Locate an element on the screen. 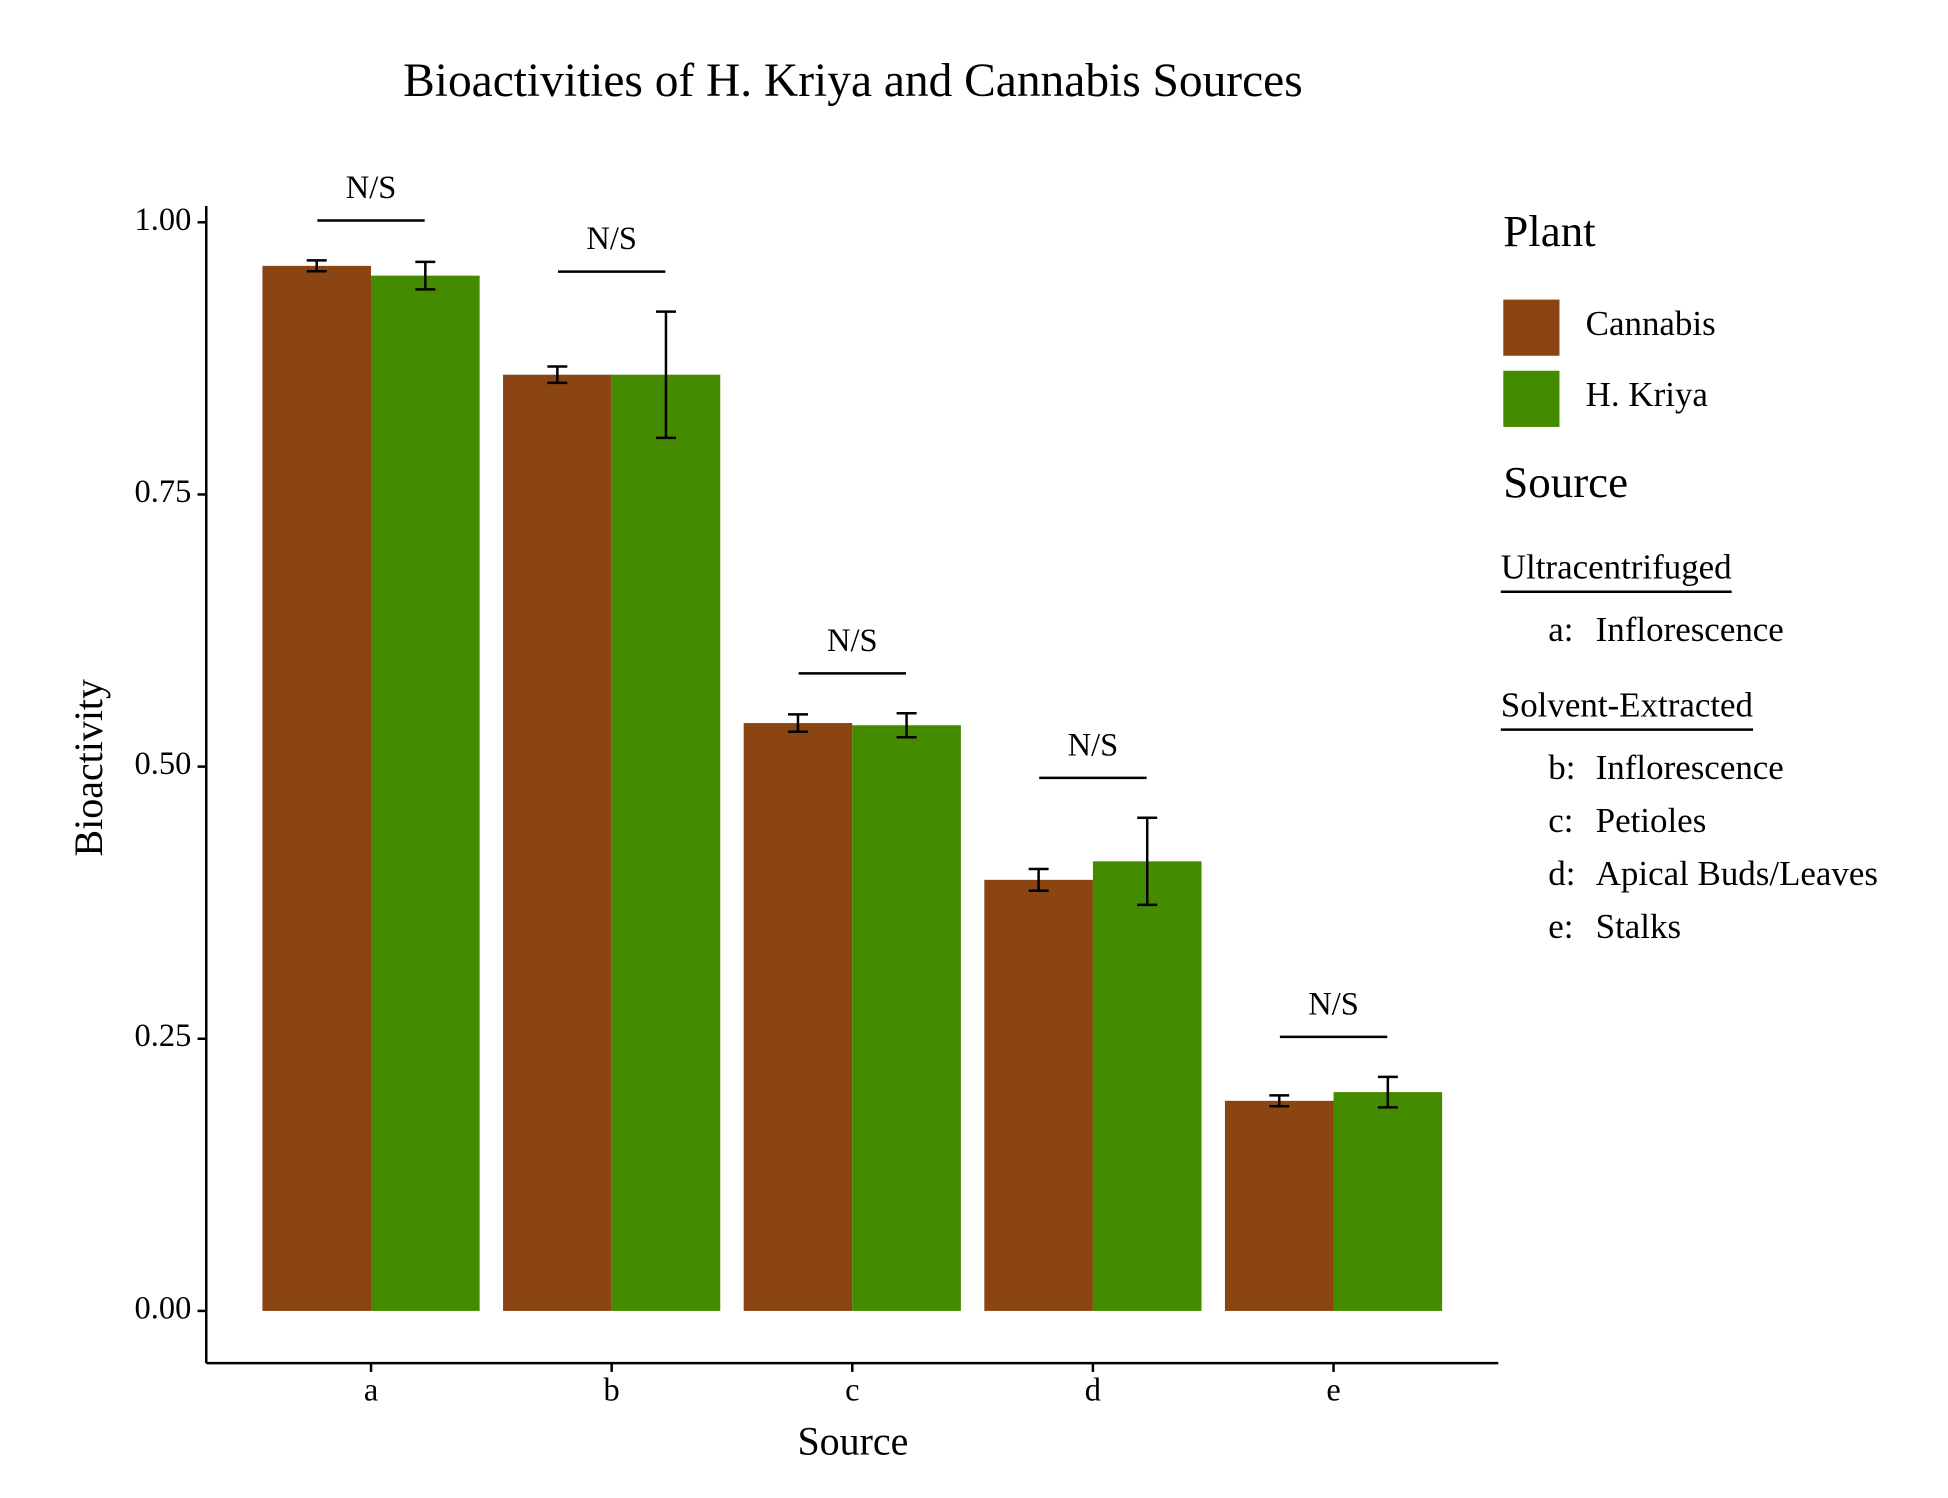 The height and width of the screenshot is (1498, 1948). source-item: Apical Buds/Leaves is located at coordinates (1737, 873).